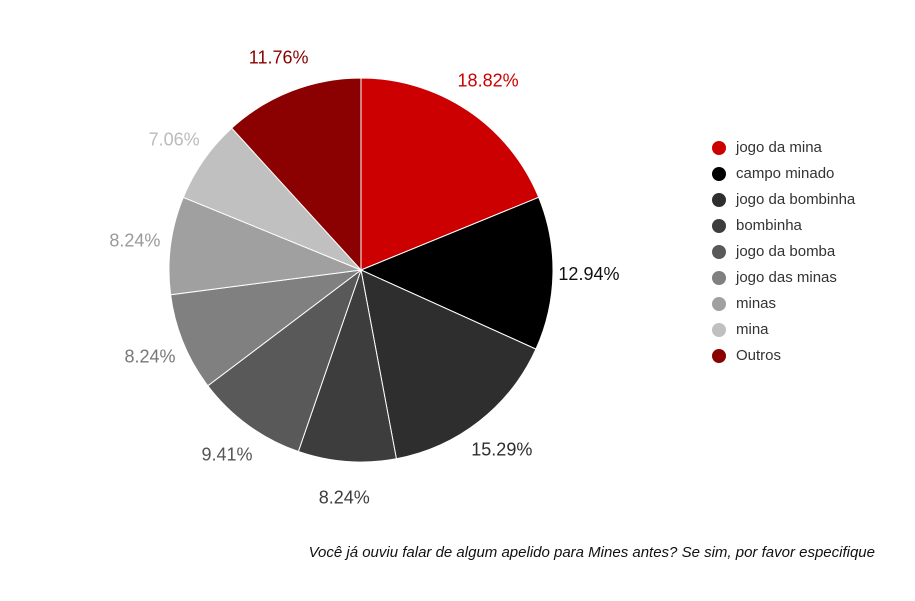 Image resolution: width=915 pixels, height=601 pixels. What do you see at coordinates (759, 355) in the screenshot?
I see `legend-label: Outros` at bounding box center [759, 355].